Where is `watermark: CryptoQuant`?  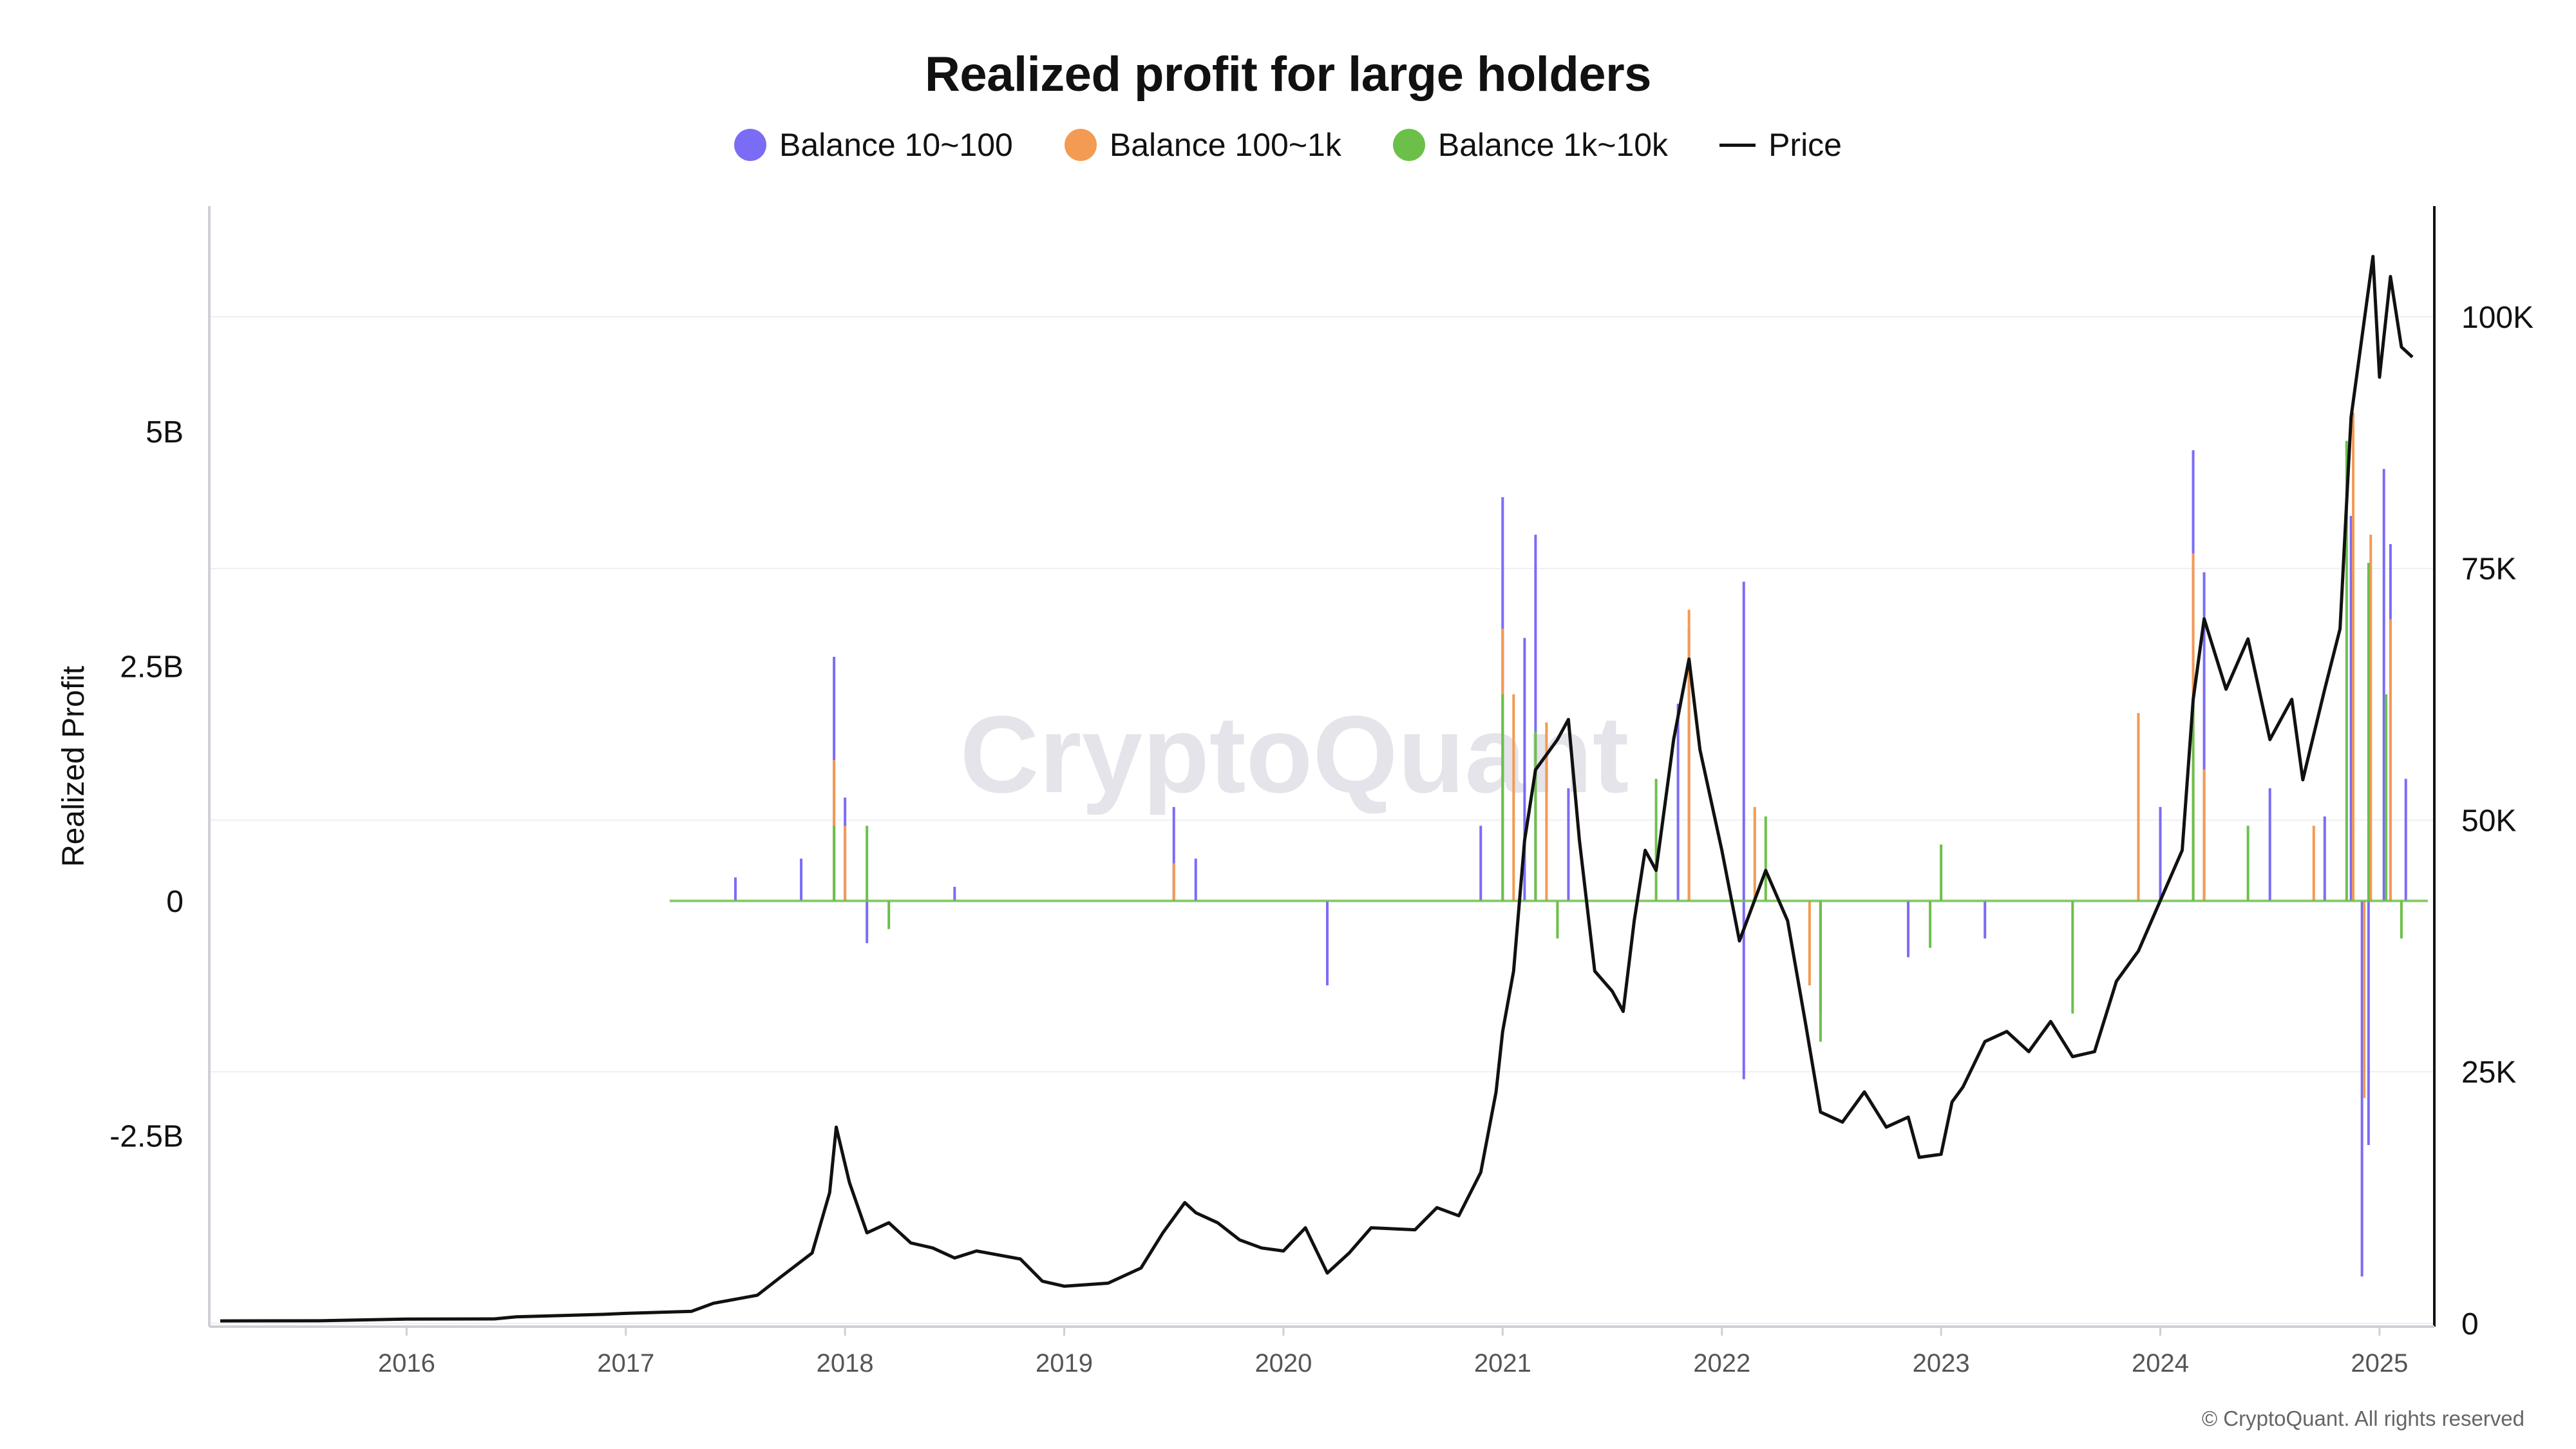
watermark: CryptoQuant is located at coordinates (1294, 755).